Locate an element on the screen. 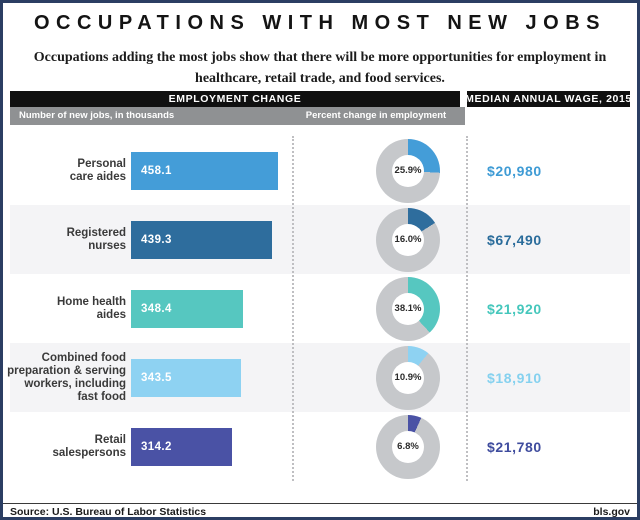  column-header-median-wage: MEDIAN ANNUAL WAGE, 2015 is located at coordinates (548, 99).